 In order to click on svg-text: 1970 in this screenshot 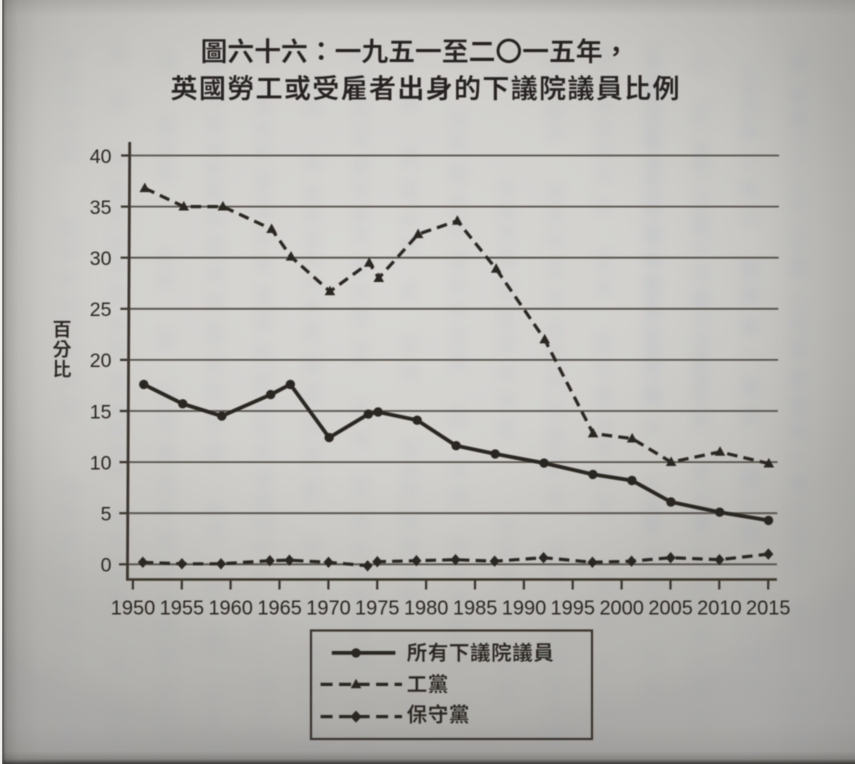, I will do `click(328, 609)`.